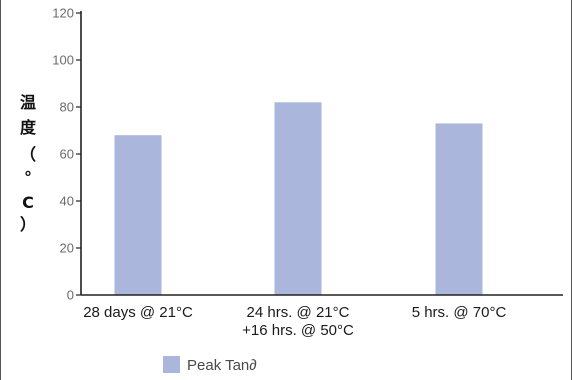  Describe the element at coordinates (171, 364) in the screenshot. I see `legend-swatch` at that location.